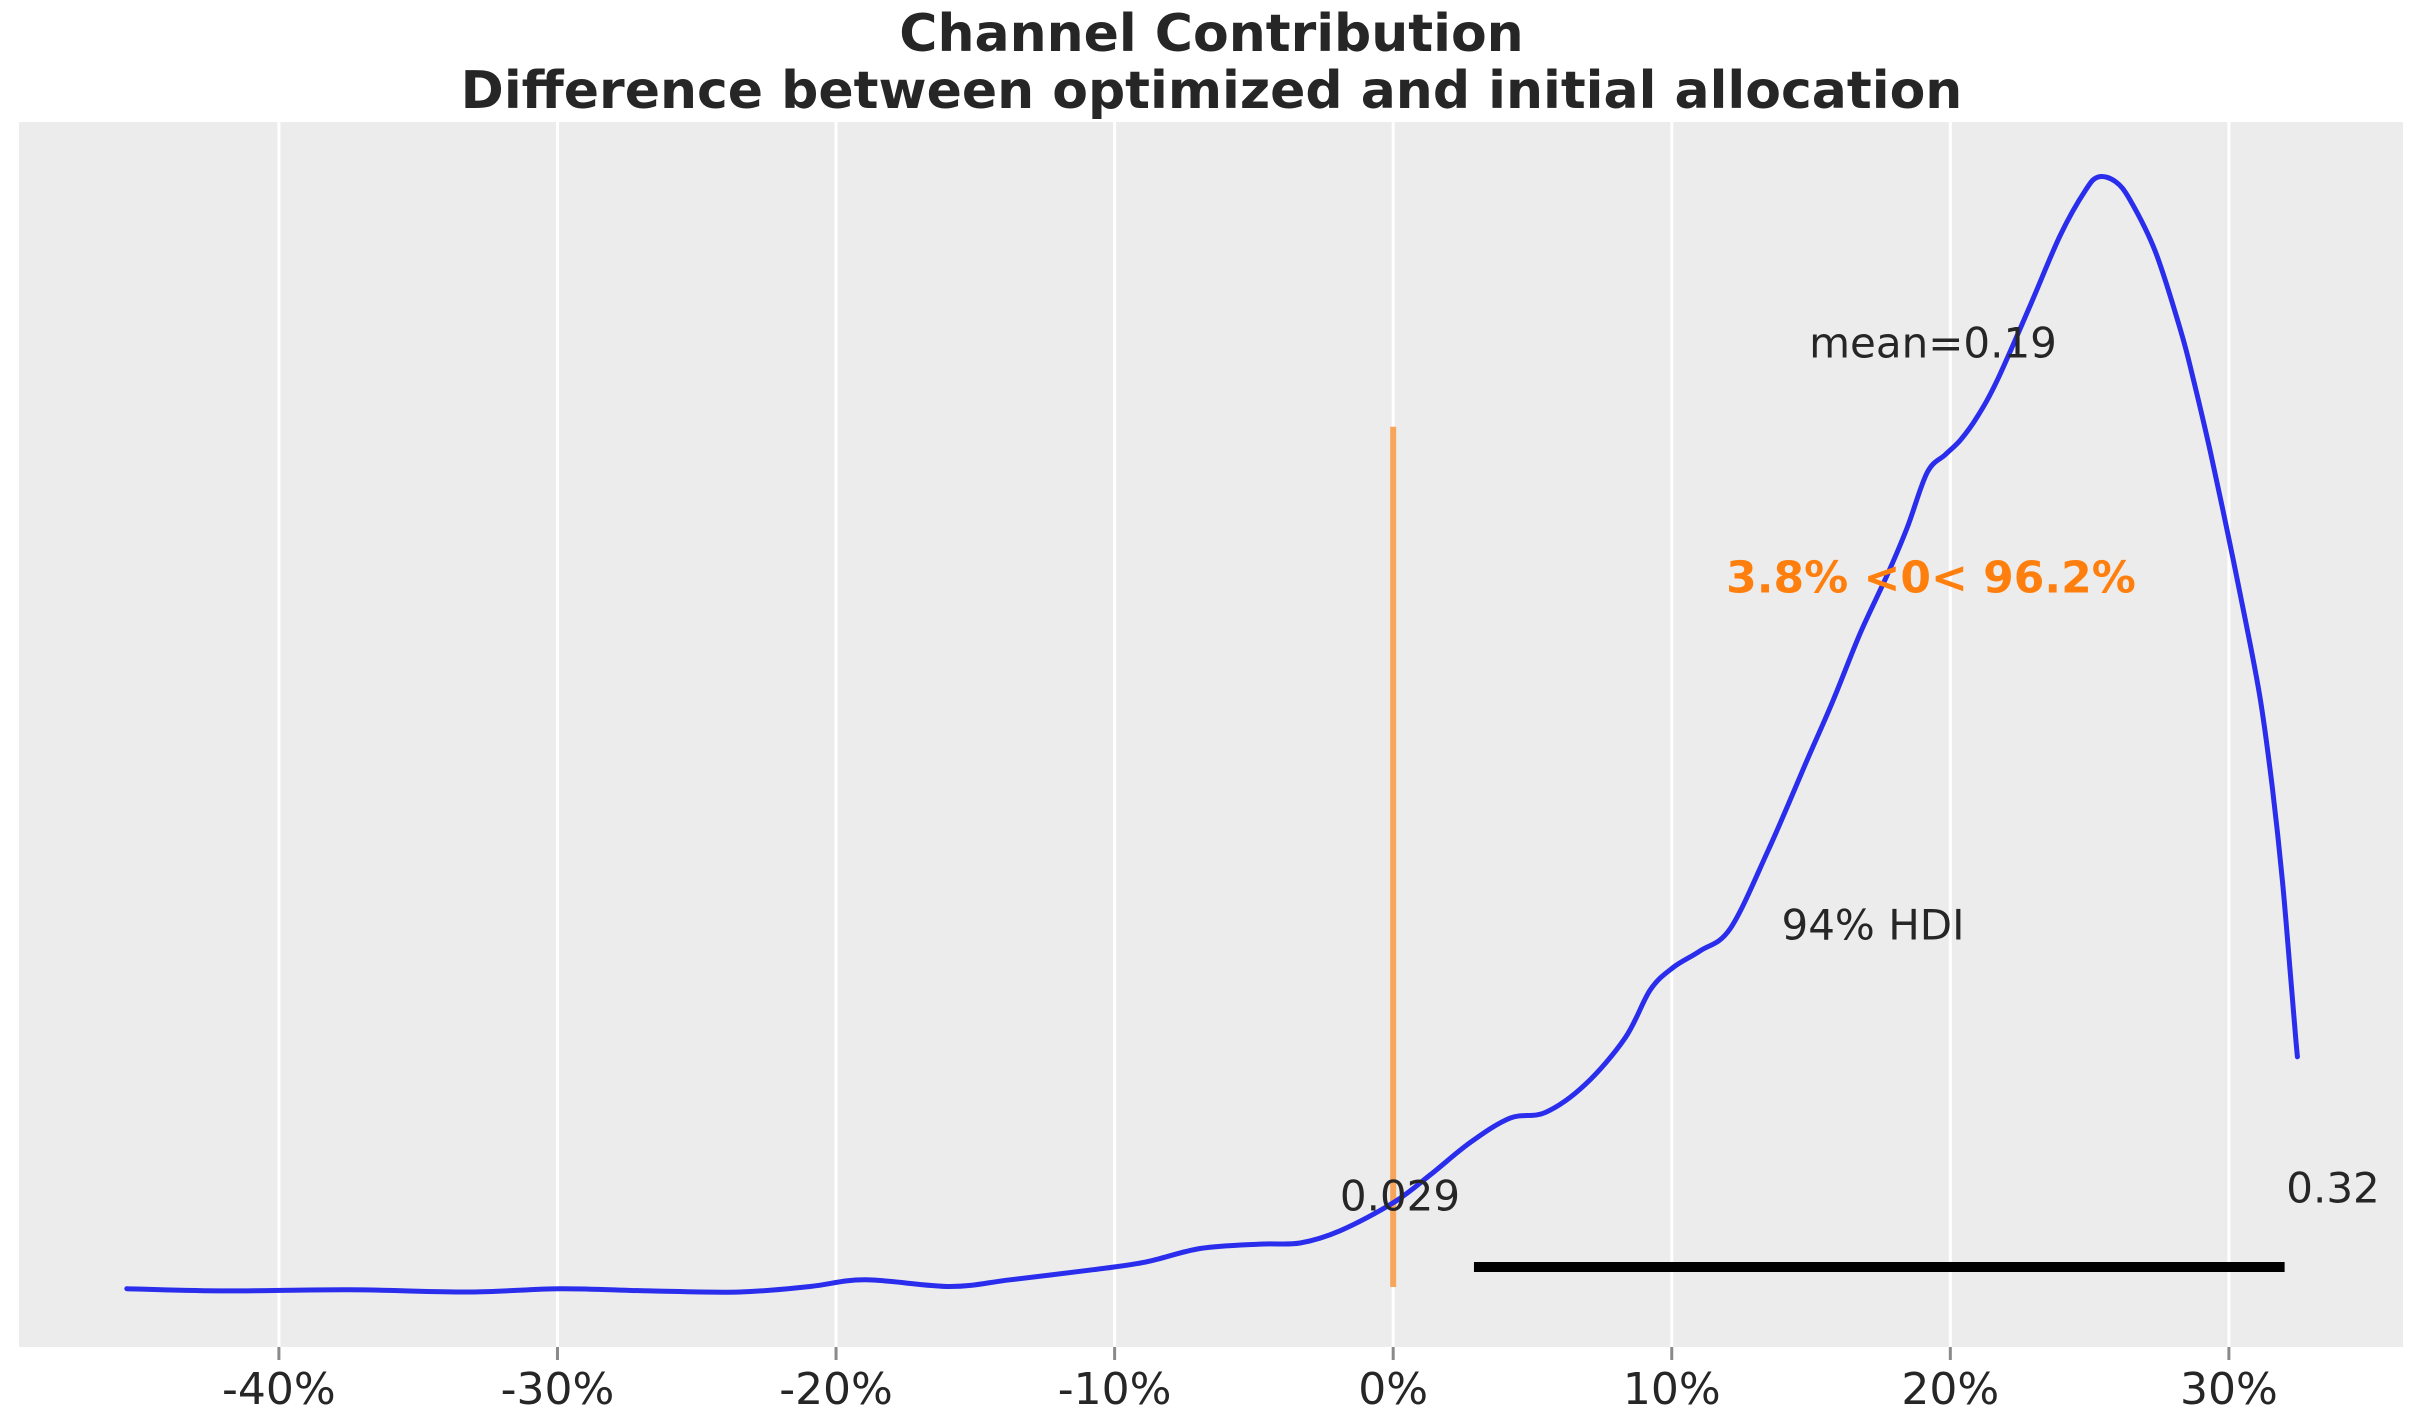 The width and height of the screenshot is (2423, 1423). I want to click on x-tick-label: -10%, so click(1114, 1389).